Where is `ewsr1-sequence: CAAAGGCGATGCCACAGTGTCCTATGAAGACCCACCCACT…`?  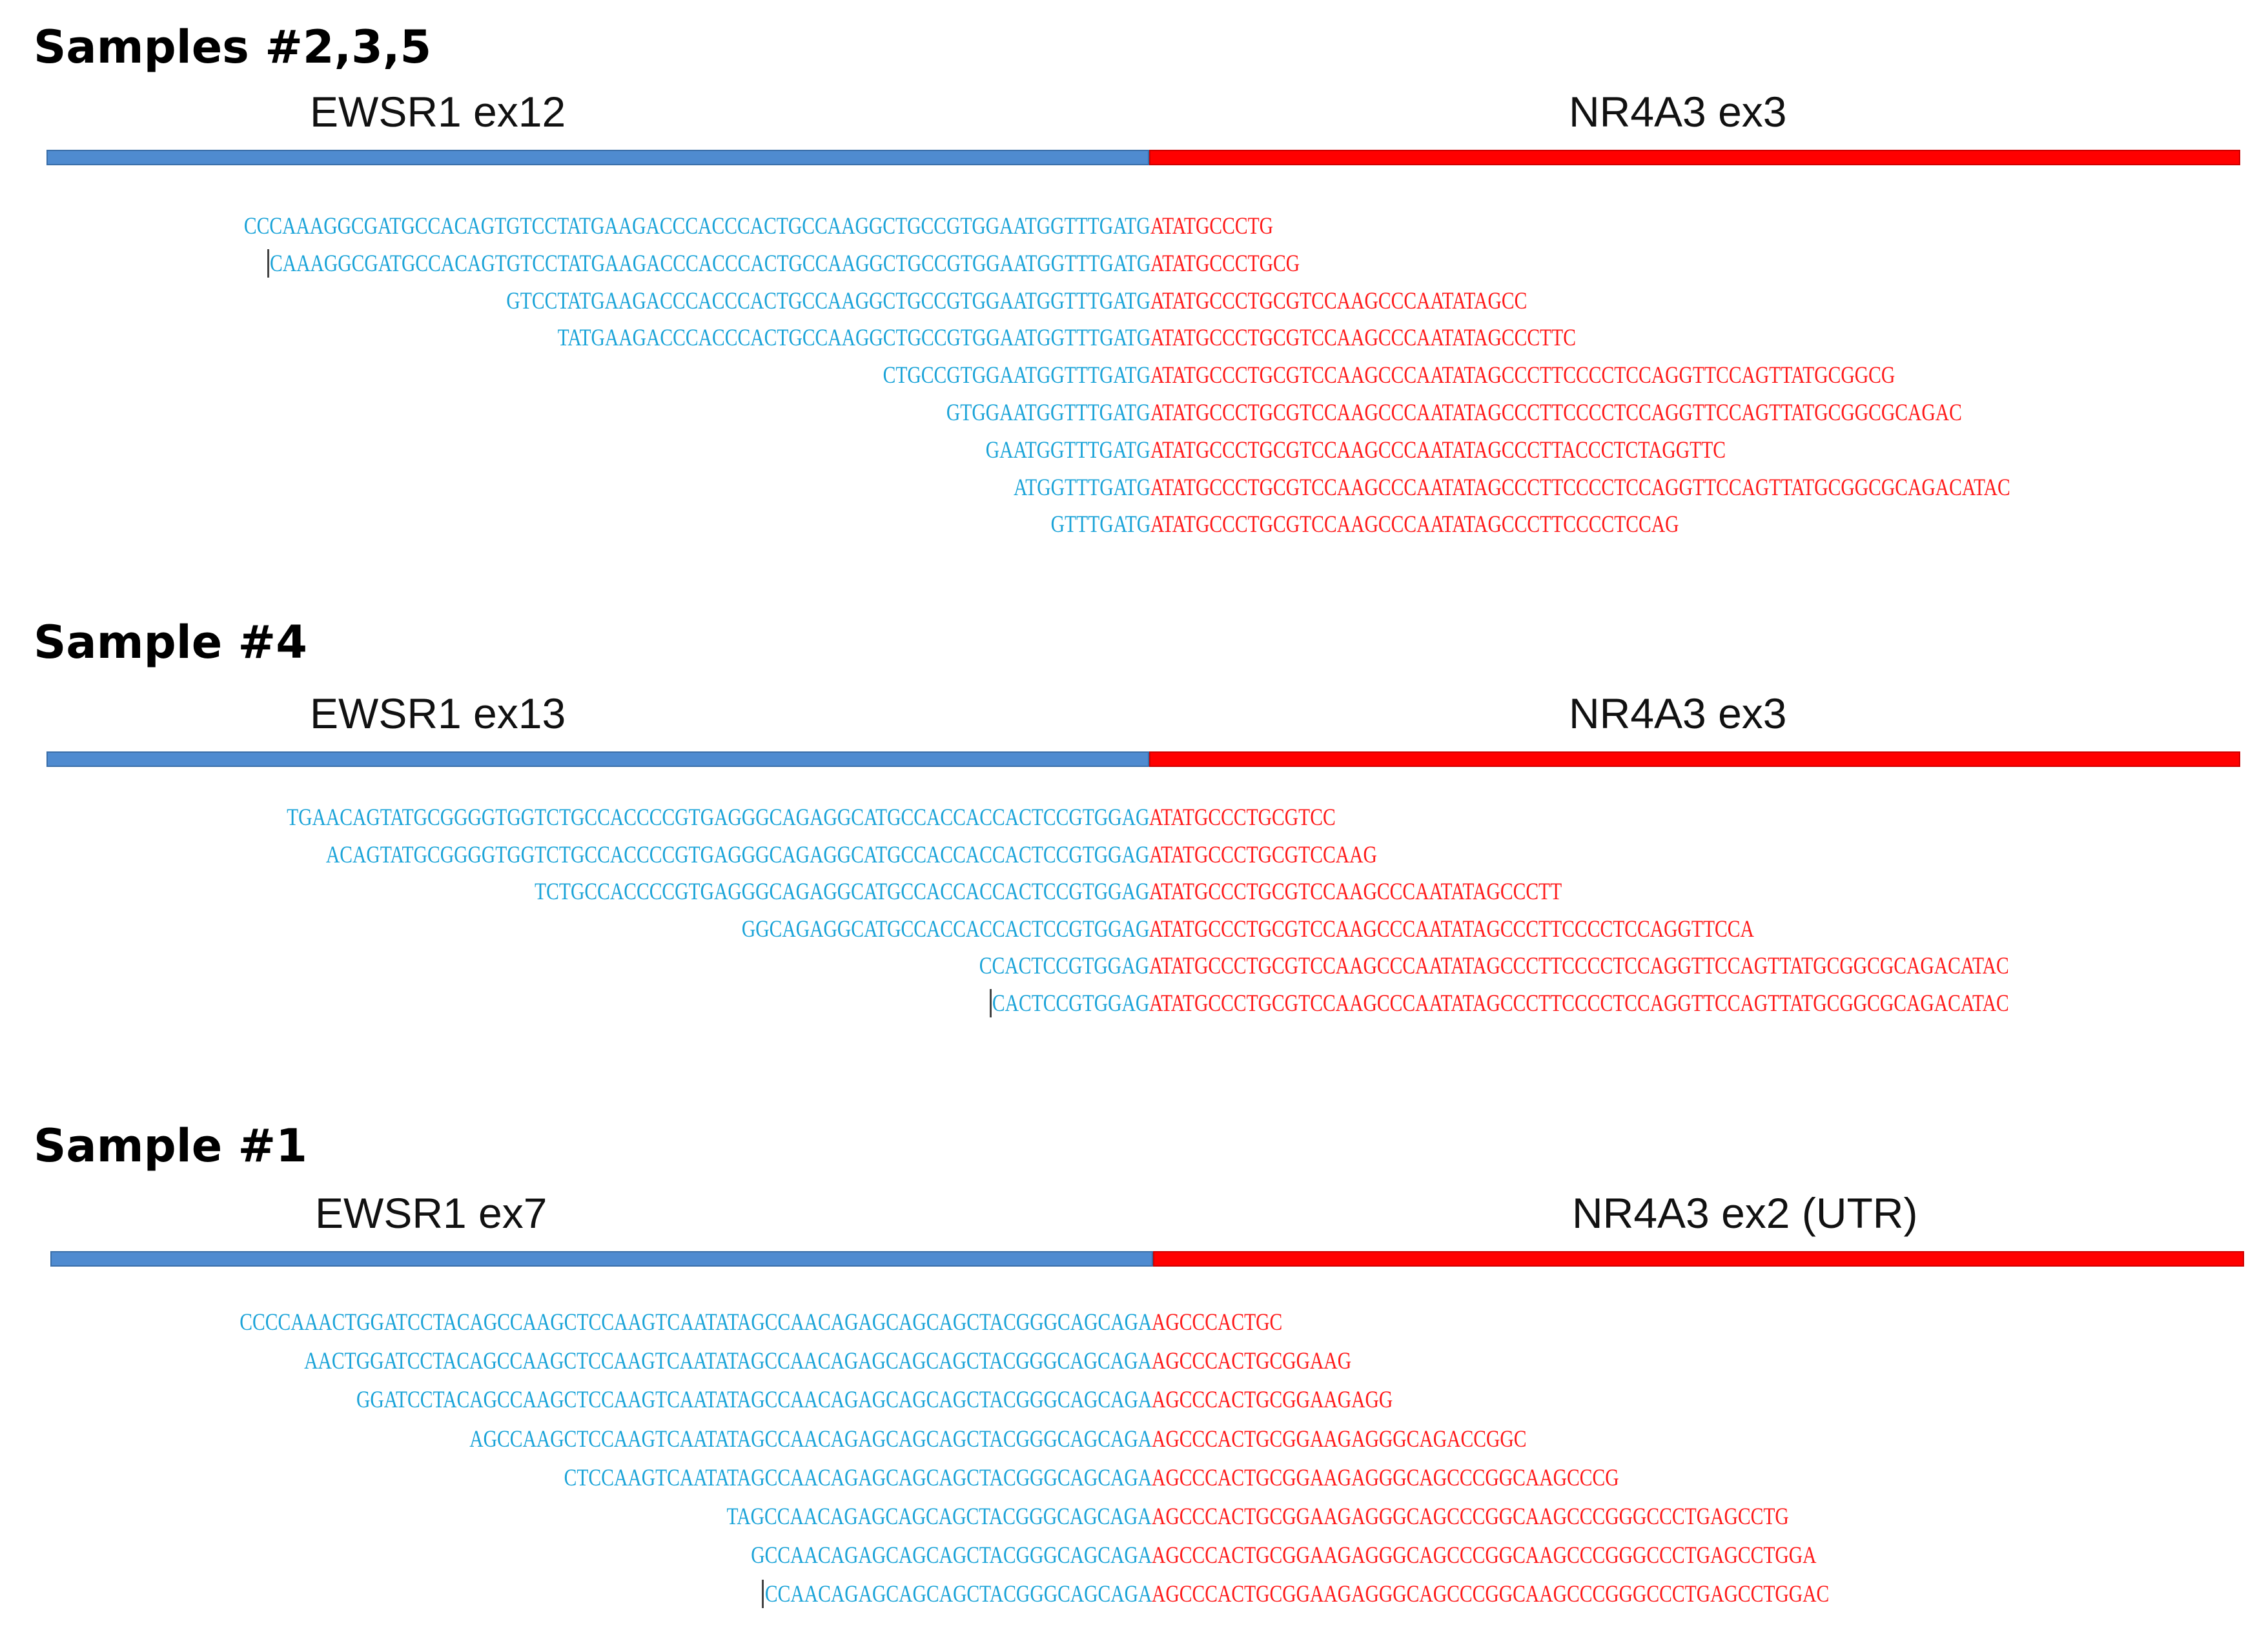 ewsr1-sequence: CAAAGGCGATGCCACAGTGTCCTATGAAGACCCACCCACT… is located at coordinates (709, 263).